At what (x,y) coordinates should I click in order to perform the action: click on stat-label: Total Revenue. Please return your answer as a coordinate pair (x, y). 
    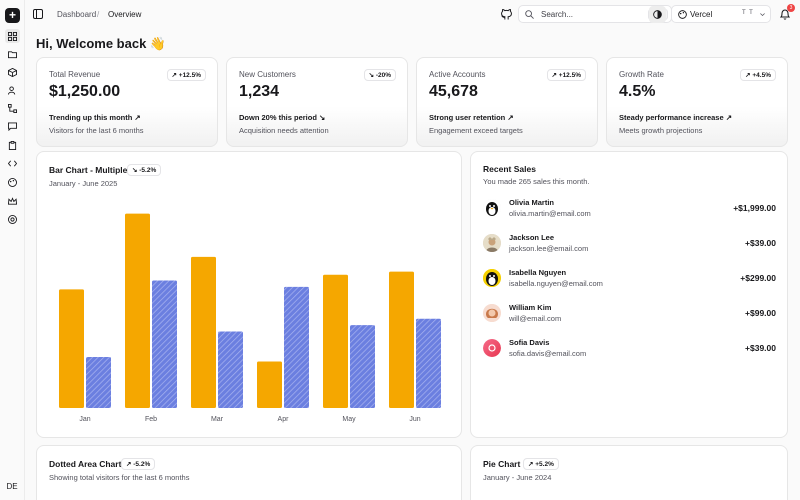
    Looking at the image, I should click on (75, 74).